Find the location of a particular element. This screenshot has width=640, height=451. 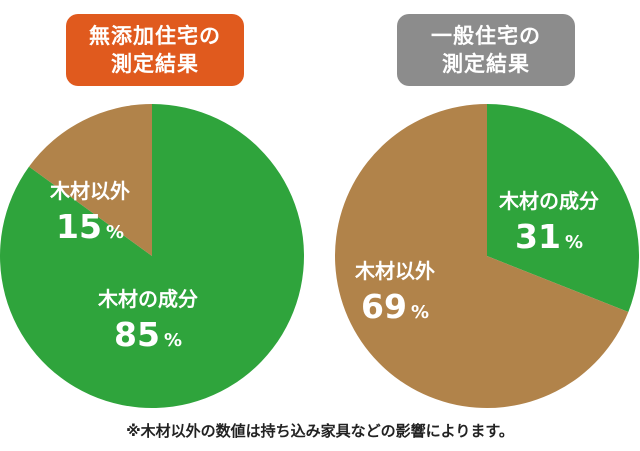

chart-title-right-line2: 測定結果 is located at coordinates (486, 64).